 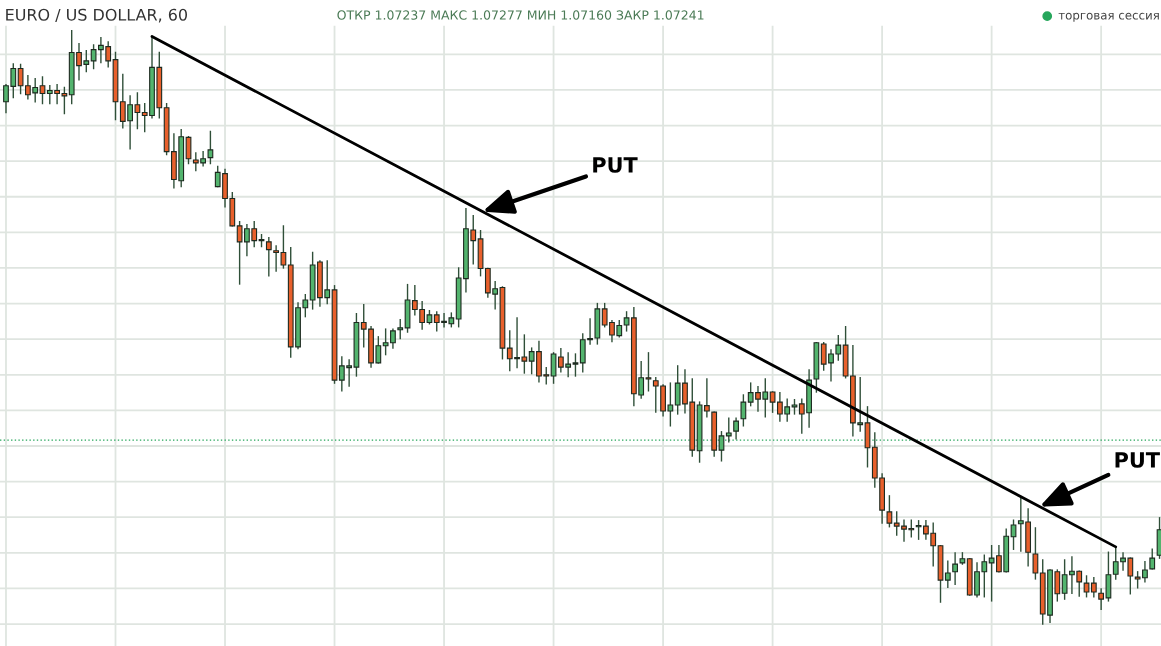 I want to click on text: ОТКР 1.07237 МАКС 1.07277 МИН 1.07160 ЗАКР 1.07241, so click(x=520, y=15).